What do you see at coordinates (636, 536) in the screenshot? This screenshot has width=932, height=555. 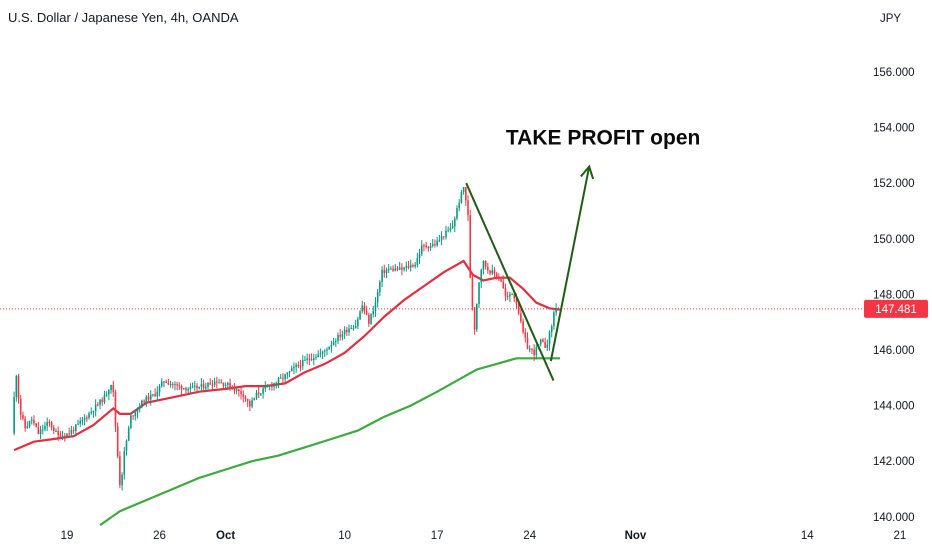 I see `x-tick-label: Nov` at bounding box center [636, 536].